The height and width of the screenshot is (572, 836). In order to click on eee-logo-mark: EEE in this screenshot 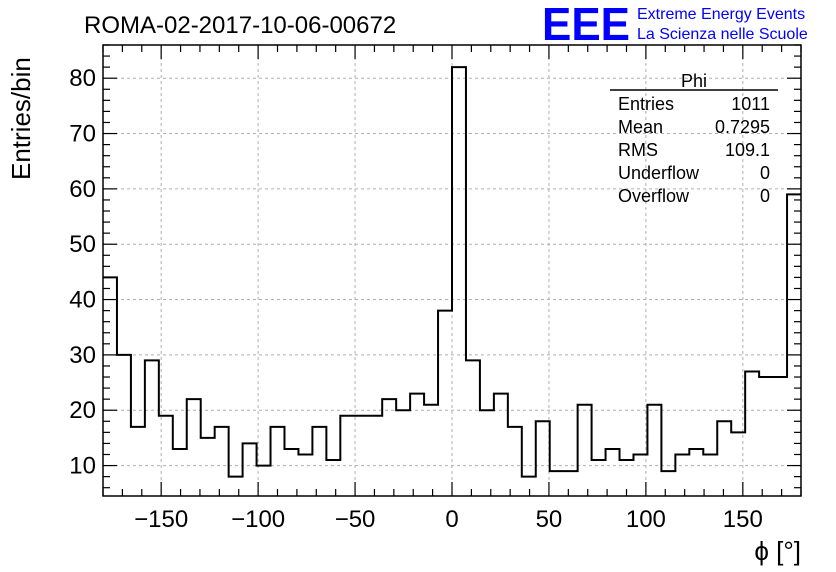, I will do `click(586, 25)`.